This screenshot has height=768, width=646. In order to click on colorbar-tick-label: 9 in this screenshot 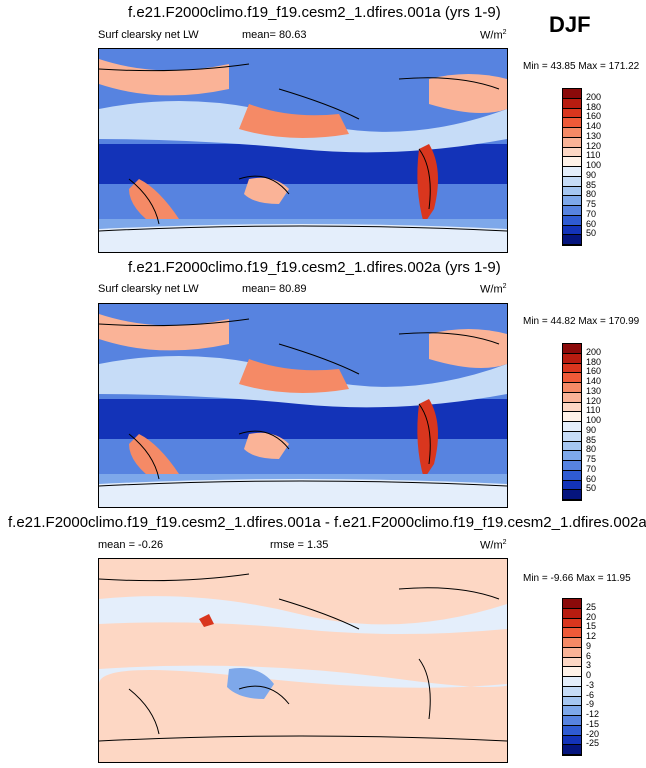, I will do `click(589, 645)`.